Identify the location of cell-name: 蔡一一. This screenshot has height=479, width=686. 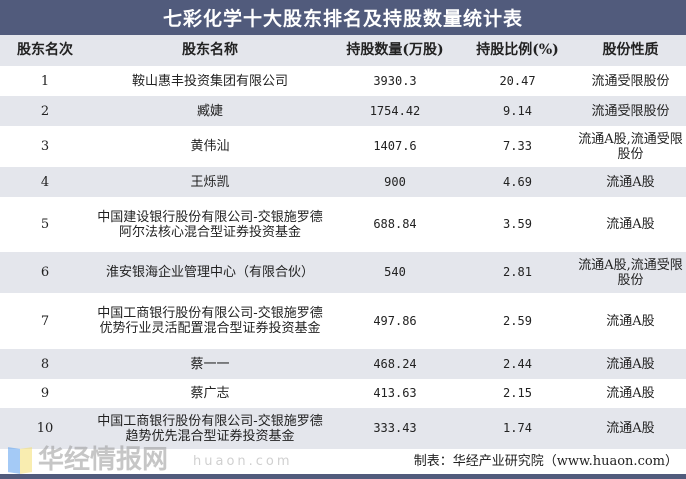
(210, 364).